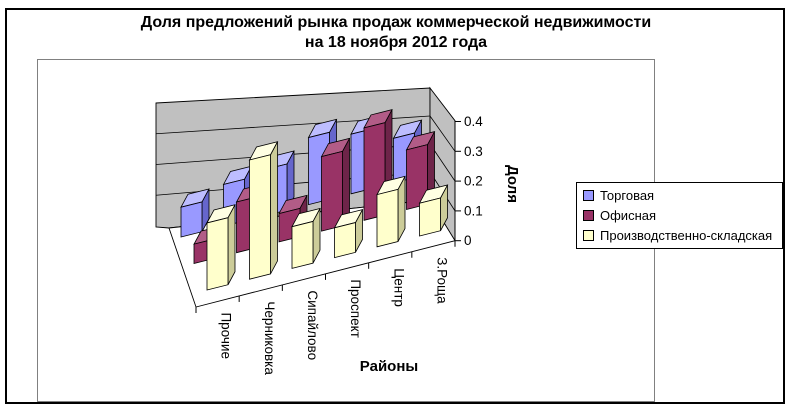 The height and width of the screenshot is (412, 792). Describe the element at coordinates (682, 195) in the screenshot. I see `legend-item-Торговая: Торговая` at that location.